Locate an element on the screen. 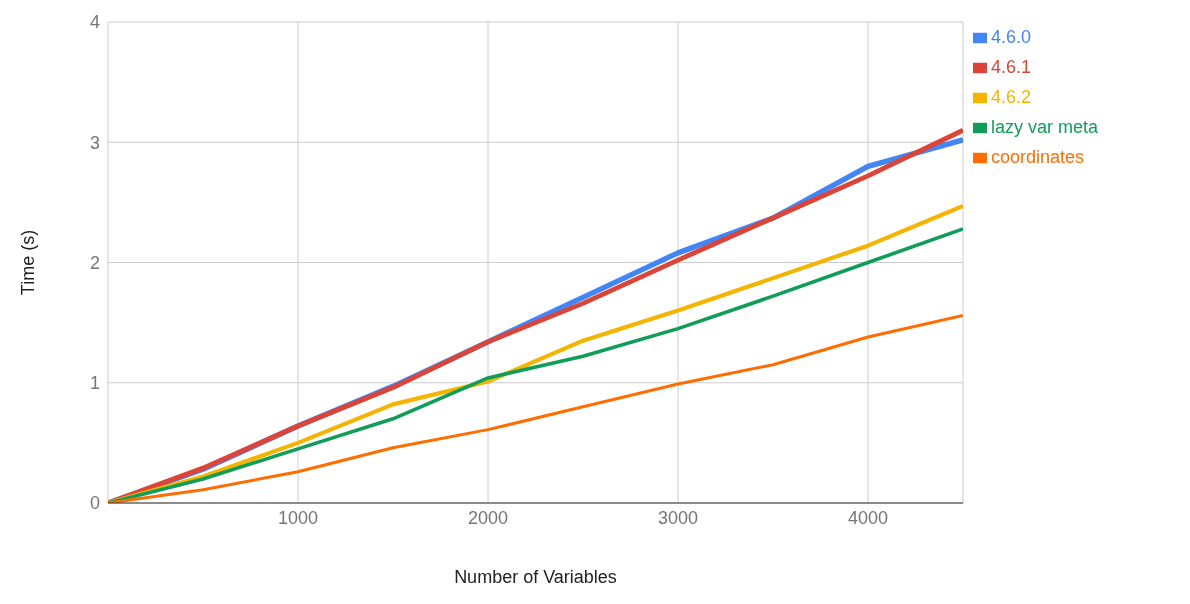 The height and width of the screenshot is (604, 1190). legend-label: coordinates is located at coordinates (1038, 157).